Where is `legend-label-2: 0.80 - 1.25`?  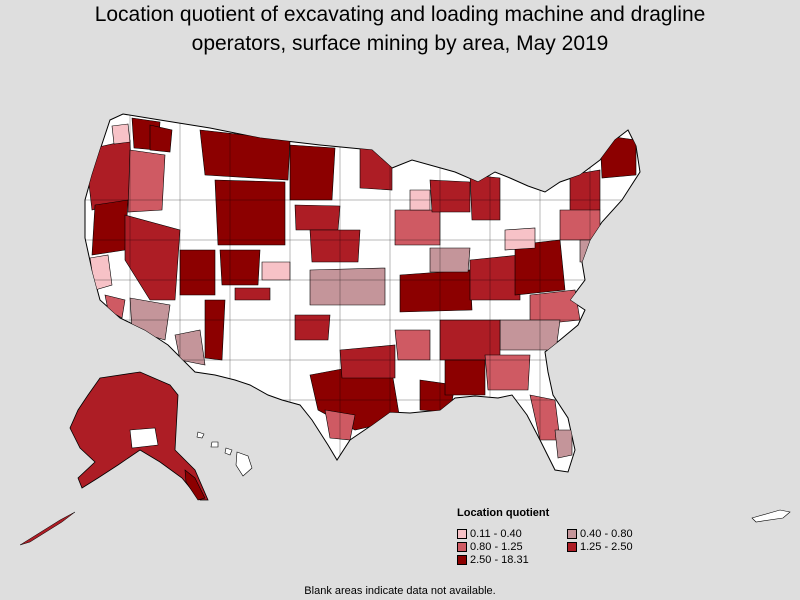
legend-label-2: 0.80 - 1.25 is located at coordinates (496, 547).